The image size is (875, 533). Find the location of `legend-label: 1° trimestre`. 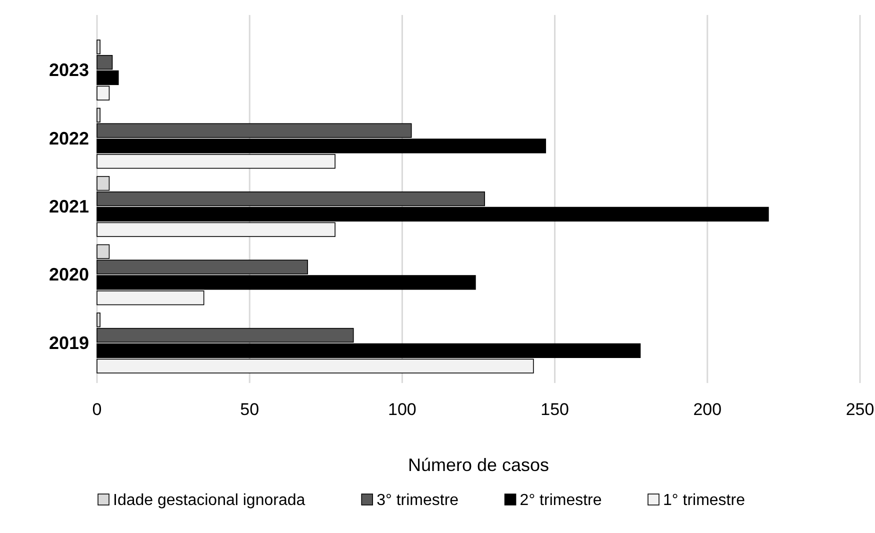

legend-label: 1° trimestre is located at coordinates (704, 500).